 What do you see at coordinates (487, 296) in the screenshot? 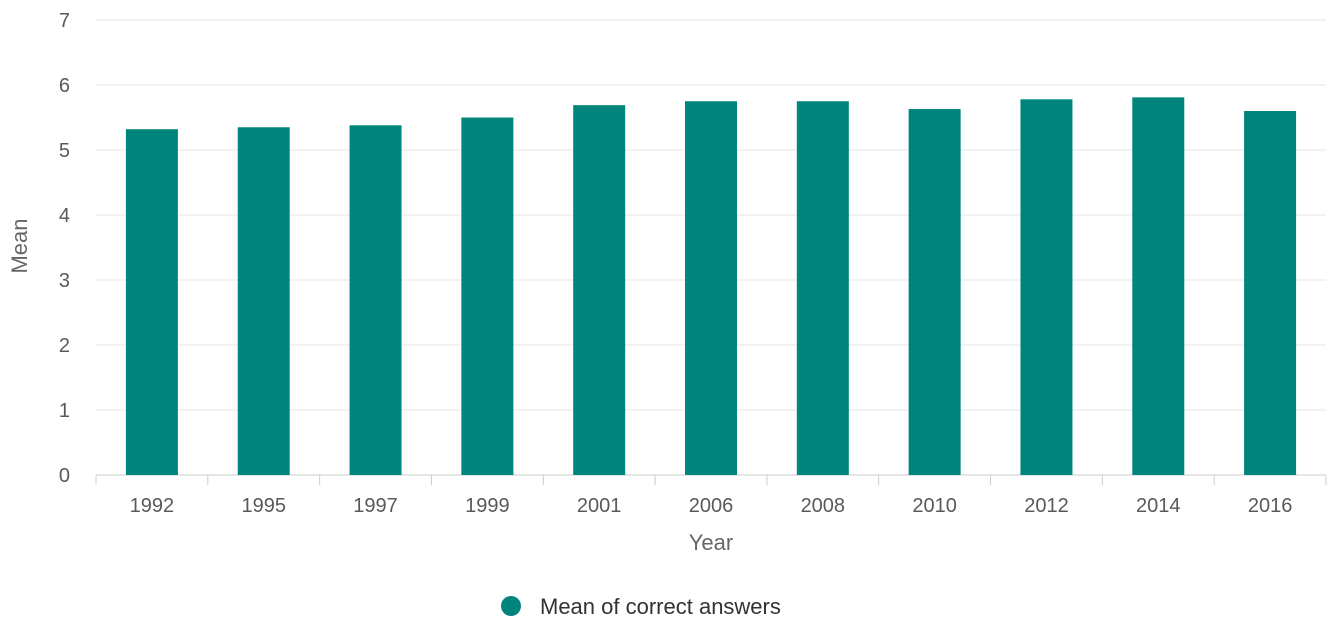
I see `bar-1999` at bounding box center [487, 296].